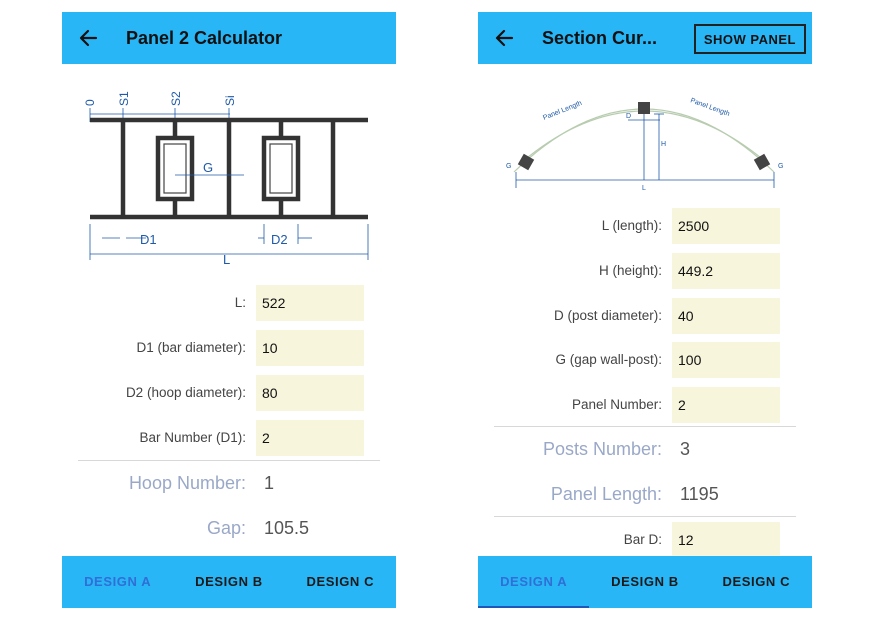 This screenshot has width=874, height=620. I want to click on field-label: Panel Number:, so click(616, 404).